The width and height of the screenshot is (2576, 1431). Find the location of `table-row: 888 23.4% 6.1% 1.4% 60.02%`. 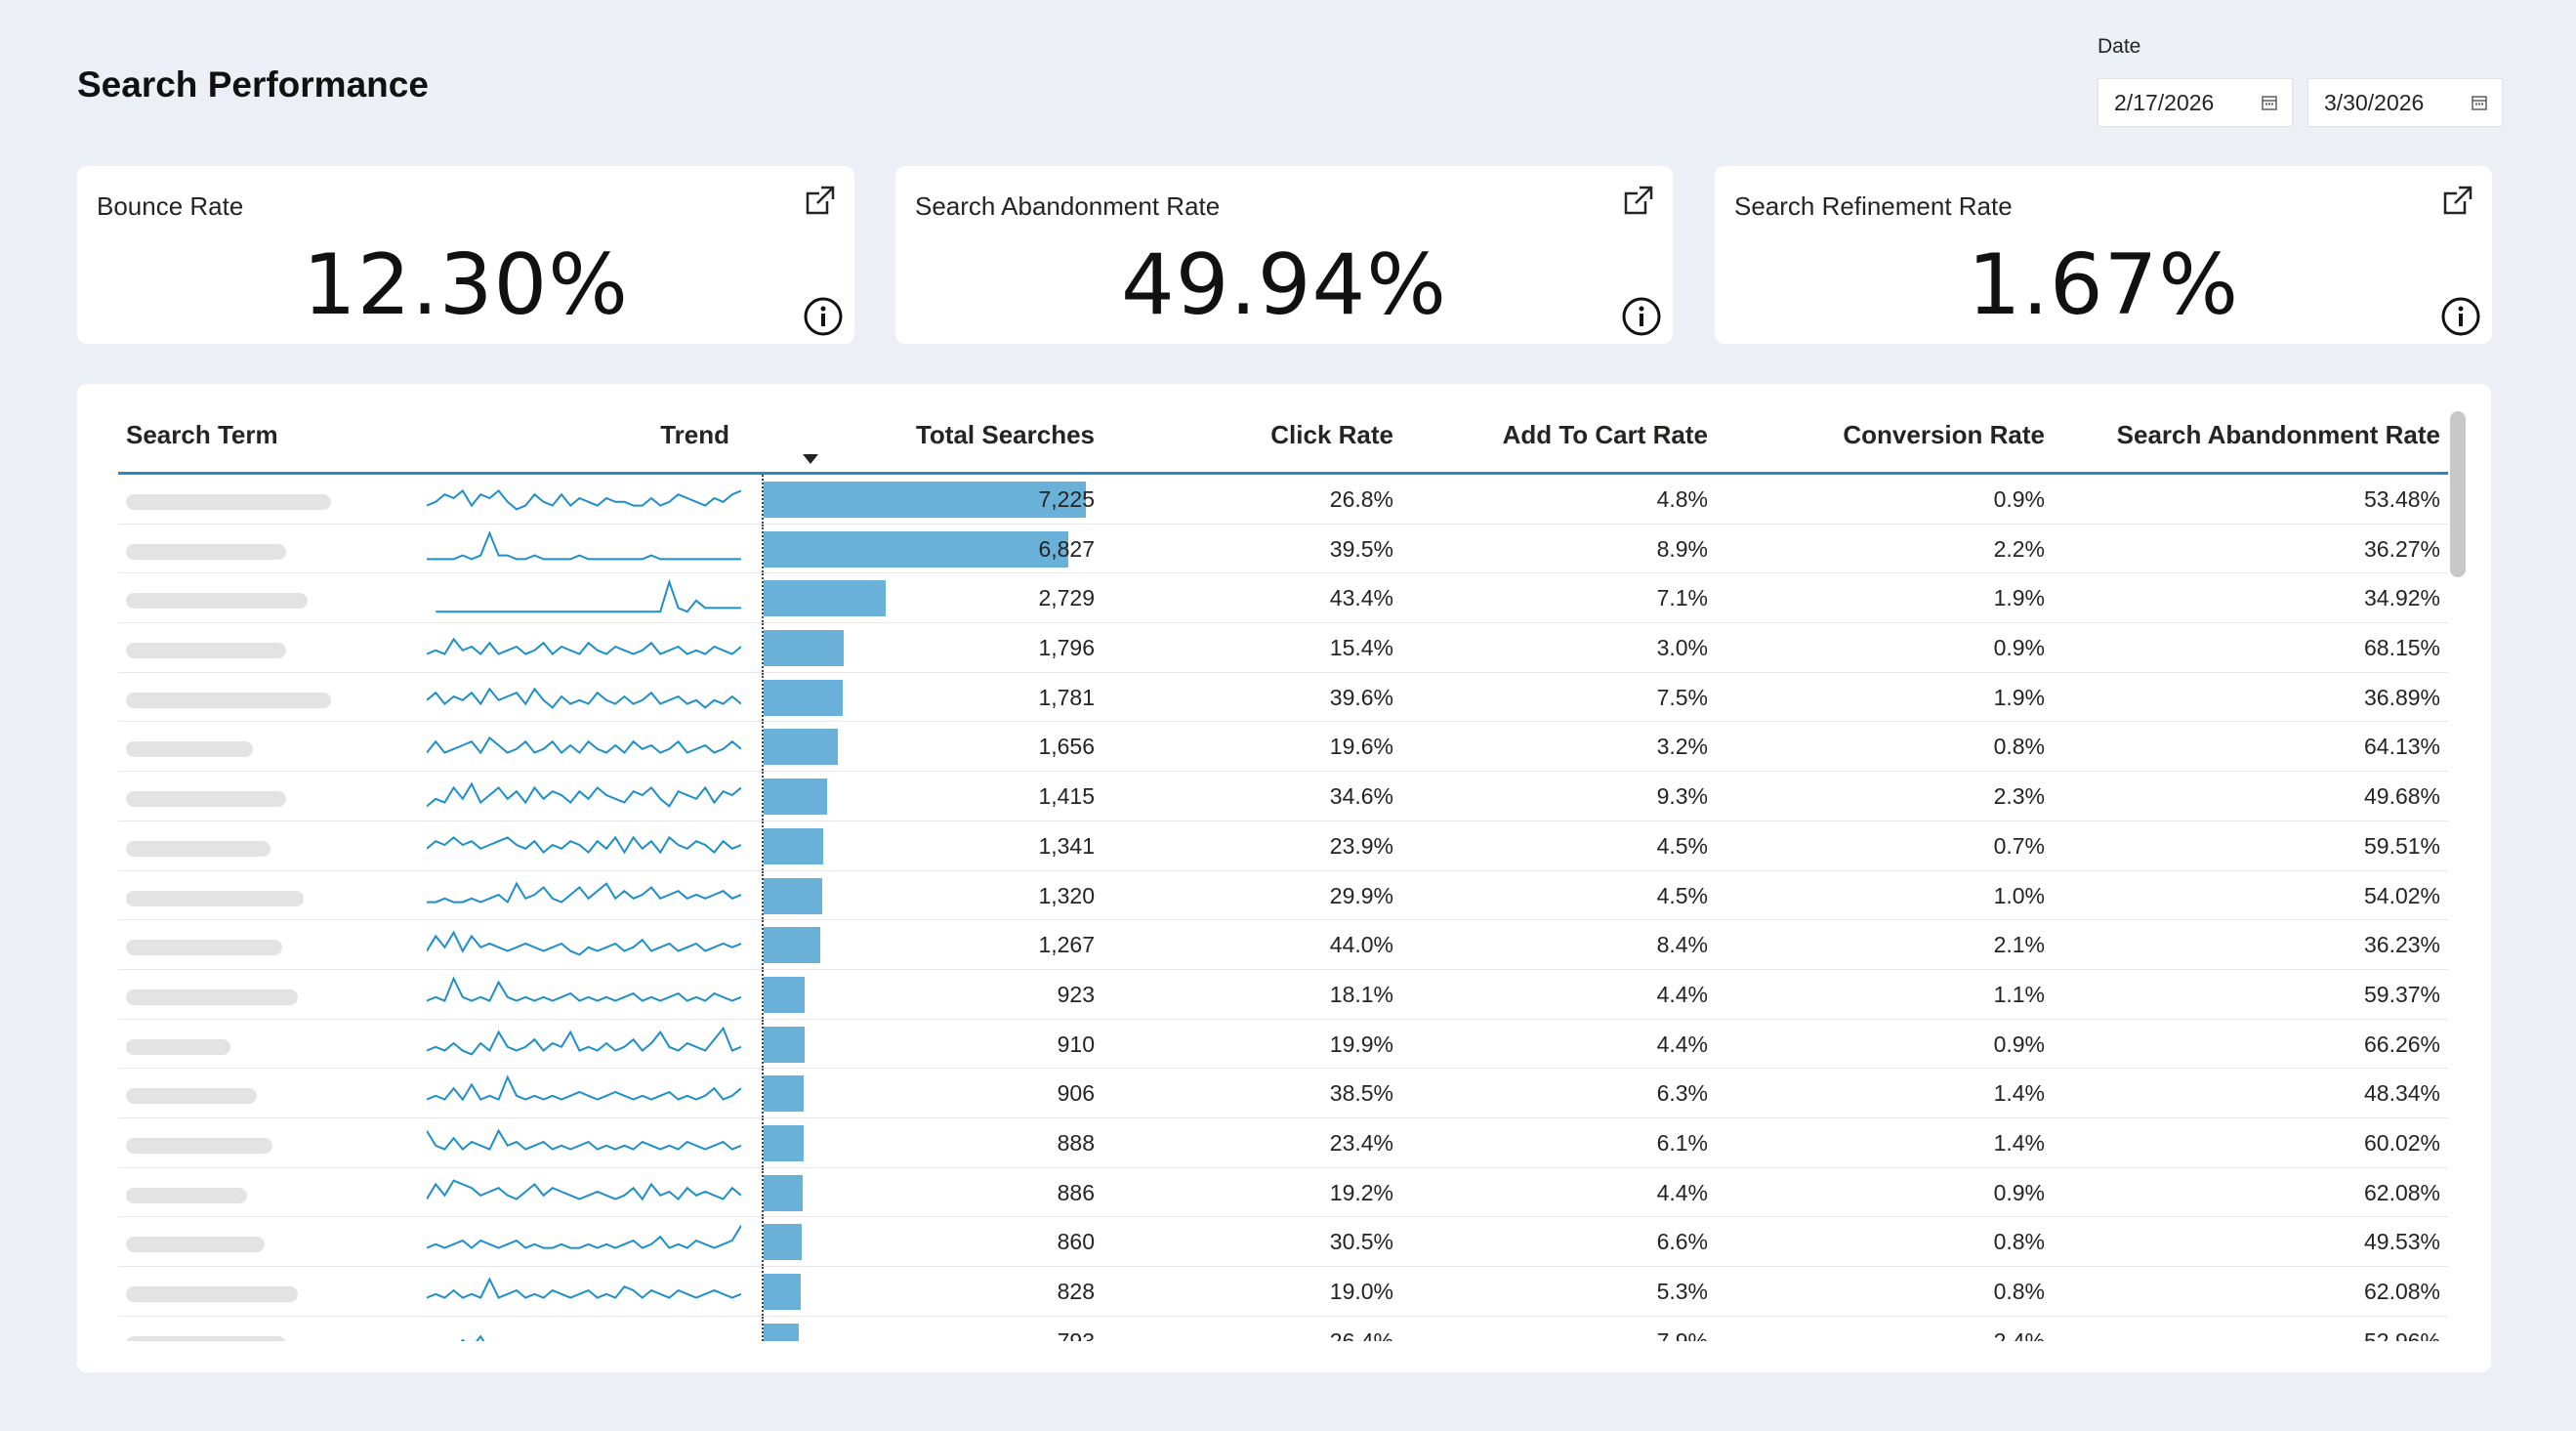

table-row: 888 23.4% 6.1% 1.4% 60.02% is located at coordinates (1283, 1142).